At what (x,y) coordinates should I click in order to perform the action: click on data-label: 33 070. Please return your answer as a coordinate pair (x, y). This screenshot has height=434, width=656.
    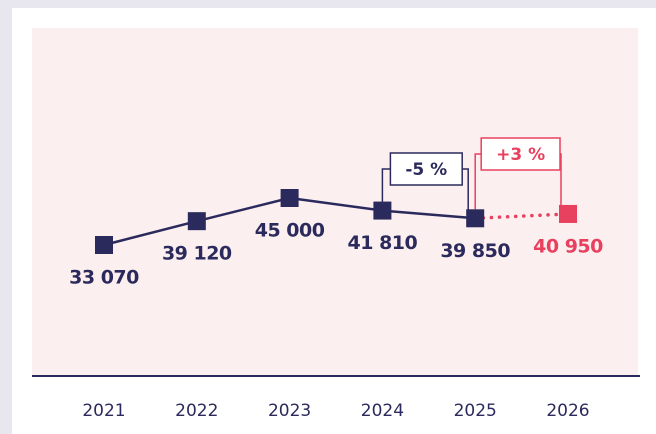
    Looking at the image, I should click on (104, 278).